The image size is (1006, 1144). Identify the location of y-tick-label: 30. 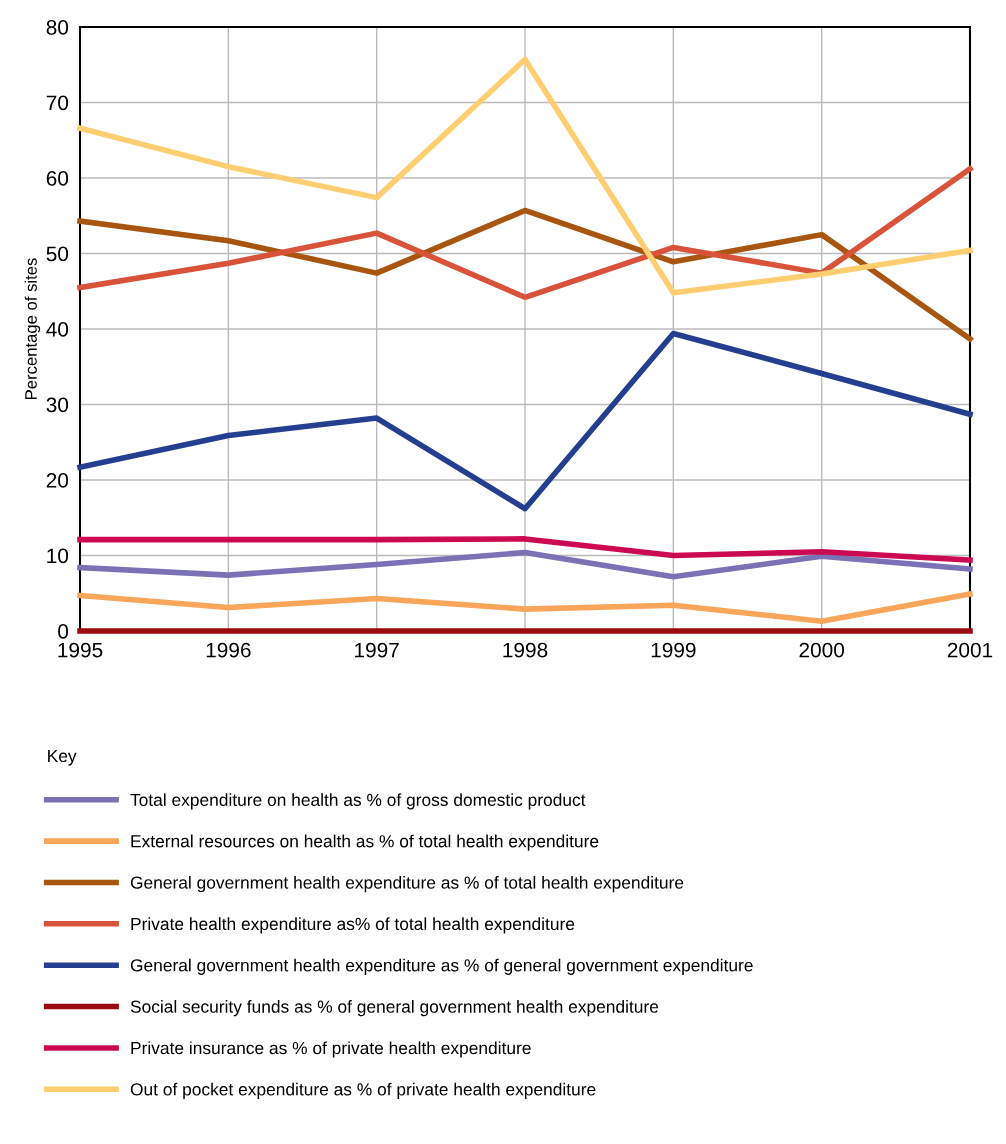
(57, 405).